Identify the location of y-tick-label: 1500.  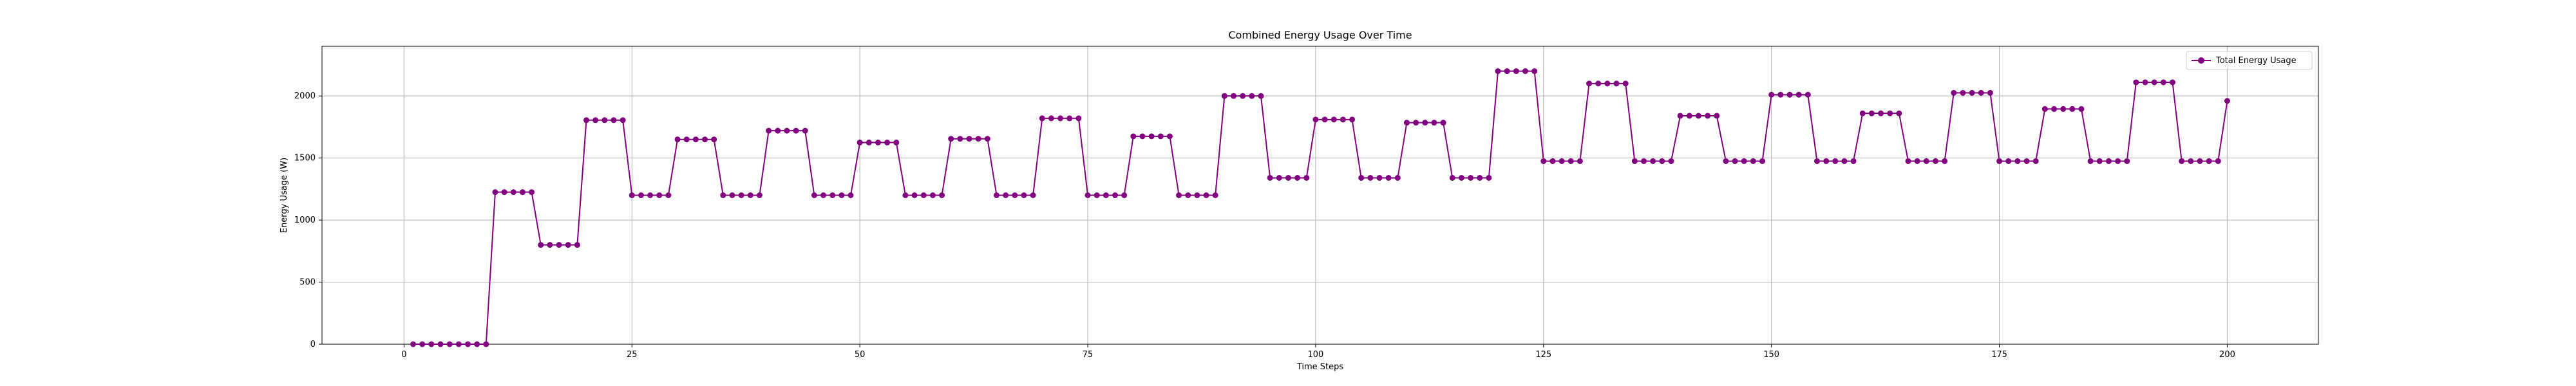
(305, 158).